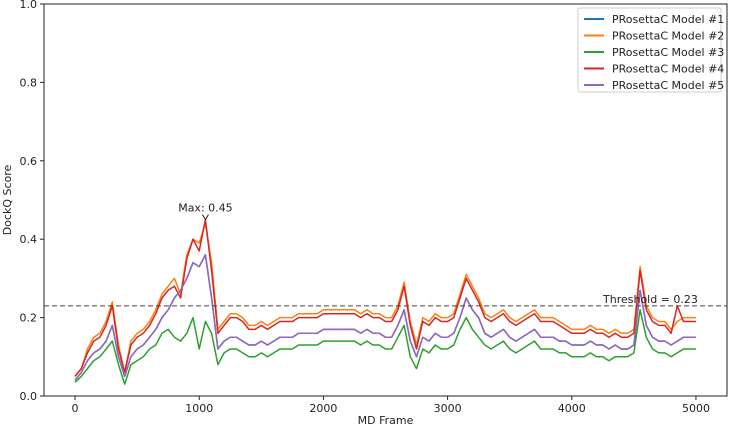  I want to click on x-axis-label: MD Frame, so click(386, 420).